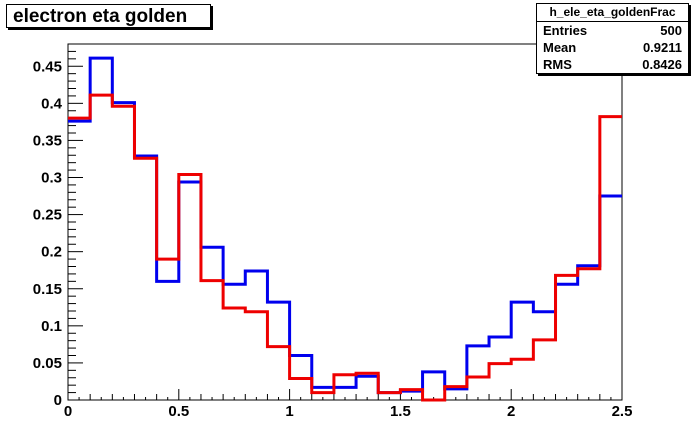 The width and height of the screenshot is (692, 444). What do you see at coordinates (612, 64) in the screenshot?
I see `stats-row-rms: RMS 0.8426` at bounding box center [612, 64].